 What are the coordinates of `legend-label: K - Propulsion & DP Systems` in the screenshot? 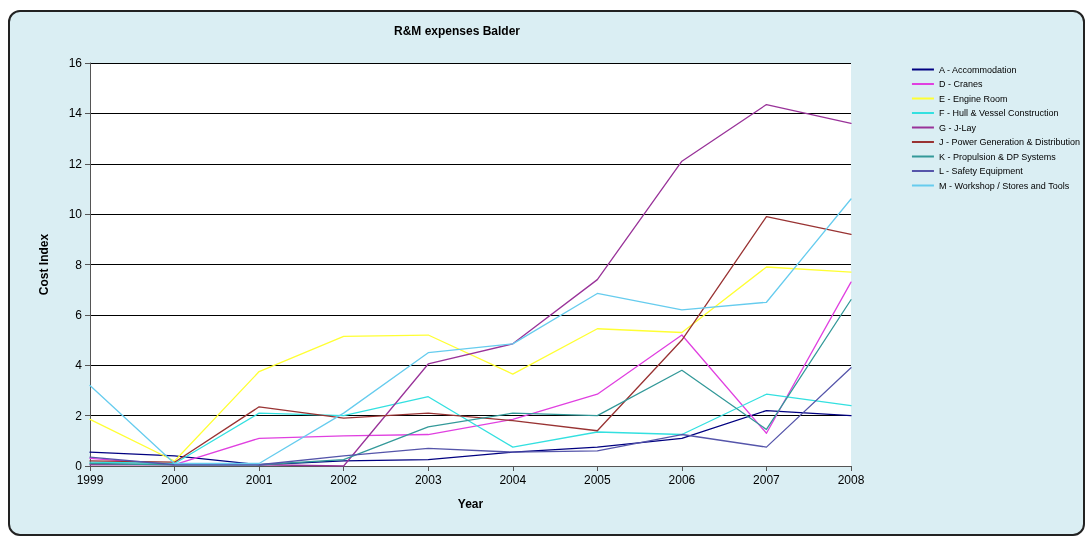 It's located at (997, 156).